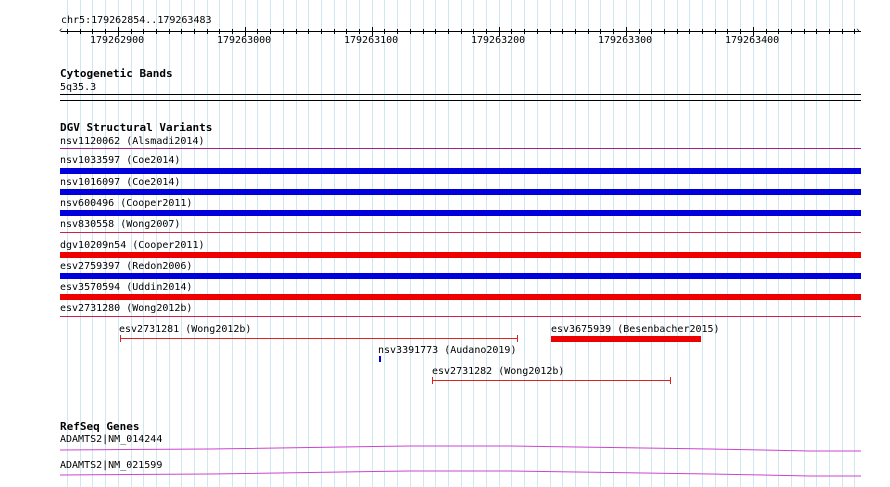 The width and height of the screenshot is (890, 487). Describe the element at coordinates (116, 73) in the screenshot. I see `cytobands-track-title: Cytogenetic Bands` at that location.